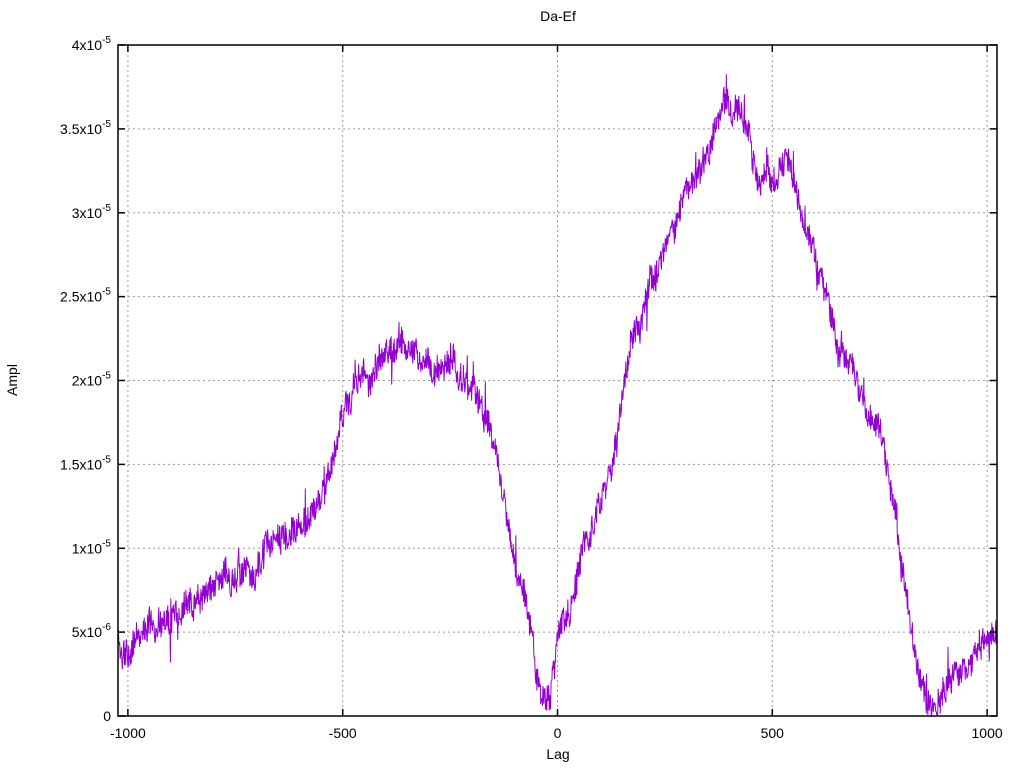 This screenshot has height=768, width=1024. What do you see at coordinates (773, 733) in the screenshot?
I see `x-tick-label-500: 500` at bounding box center [773, 733].